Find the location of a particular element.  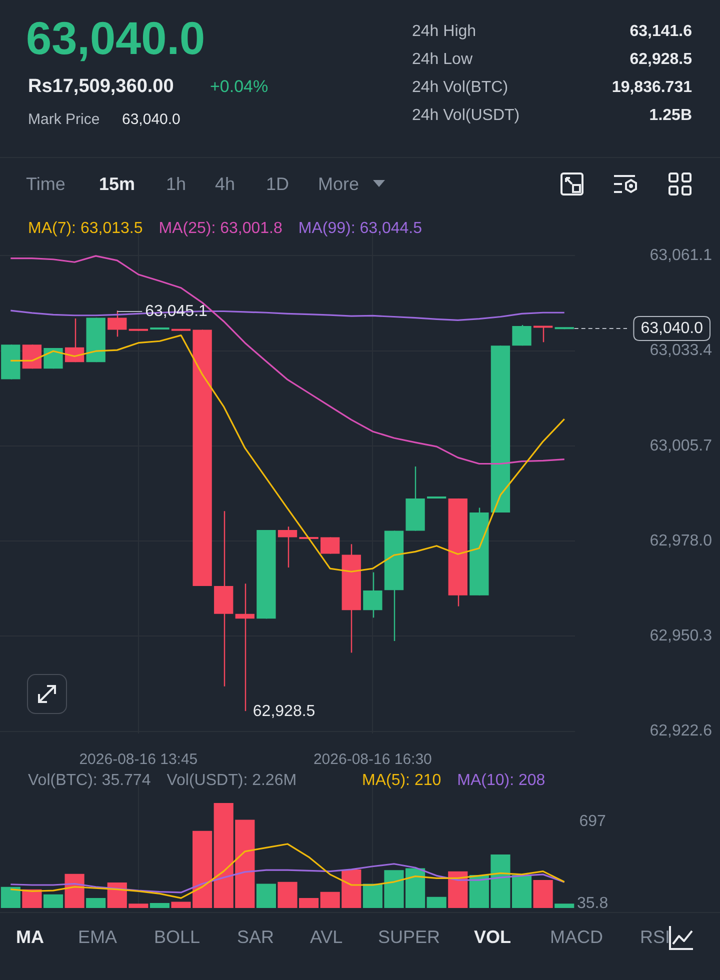

text: 19,836.731 is located at coordinates (652, 88).